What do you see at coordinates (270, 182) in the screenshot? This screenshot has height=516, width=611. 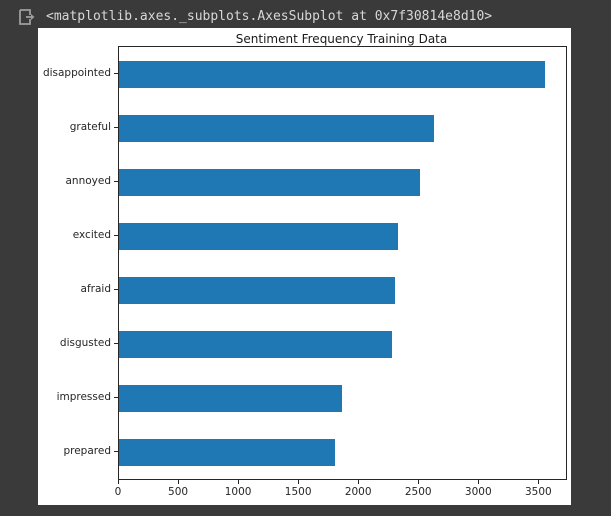 I see `bar-annoyed` at bounding box center [270, 182].